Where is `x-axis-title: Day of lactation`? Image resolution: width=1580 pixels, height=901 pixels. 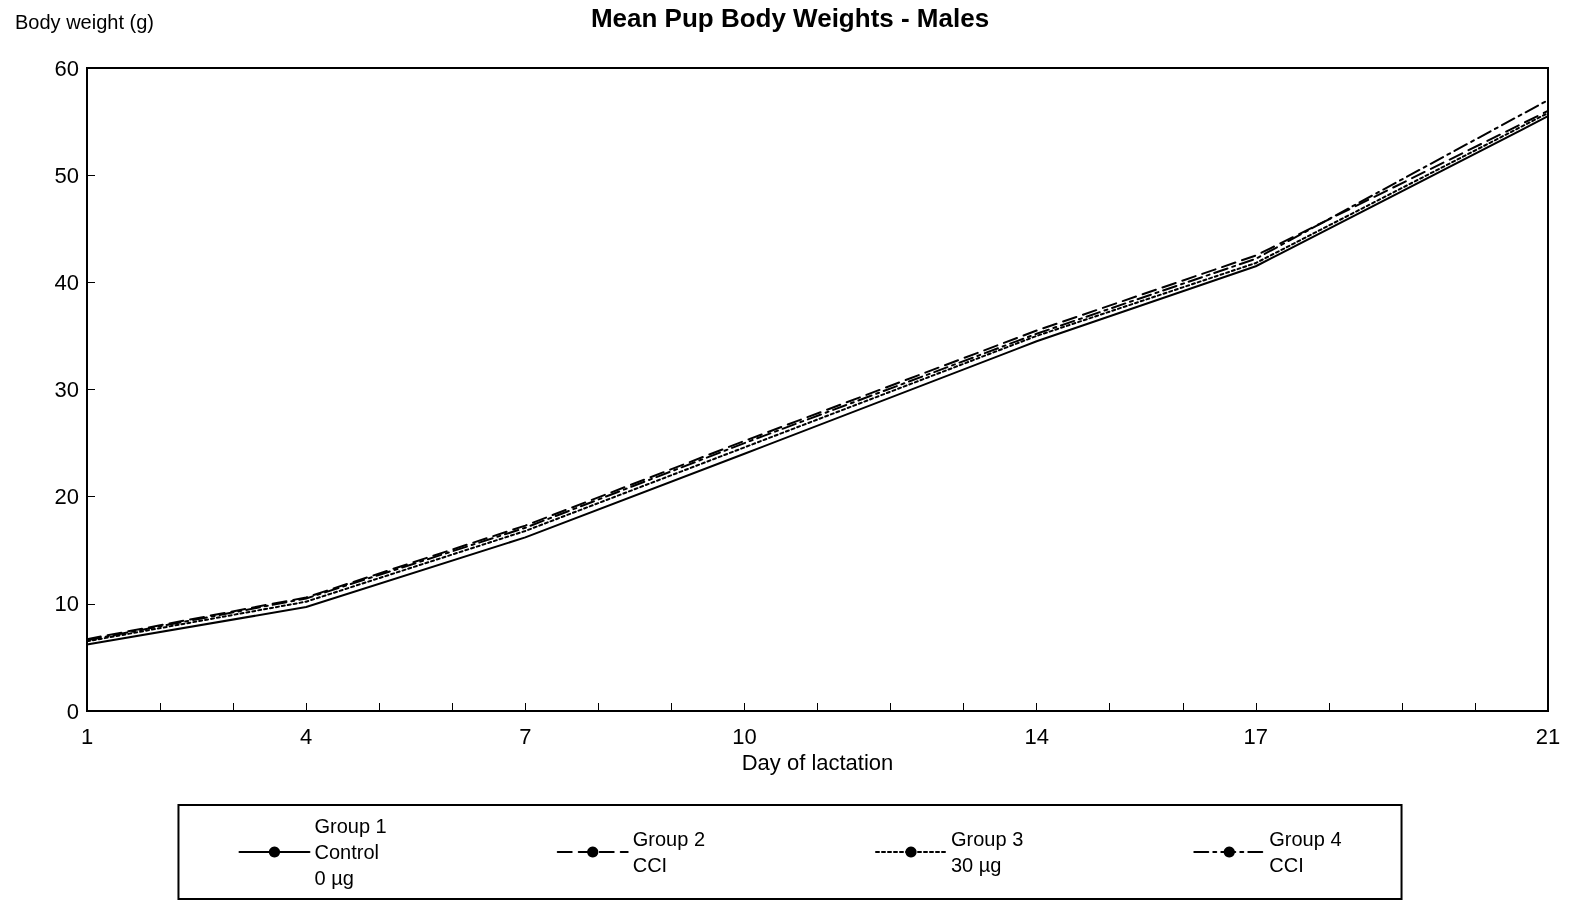 x-axis-title: Day of lactation is located at coordinates (817, 763).